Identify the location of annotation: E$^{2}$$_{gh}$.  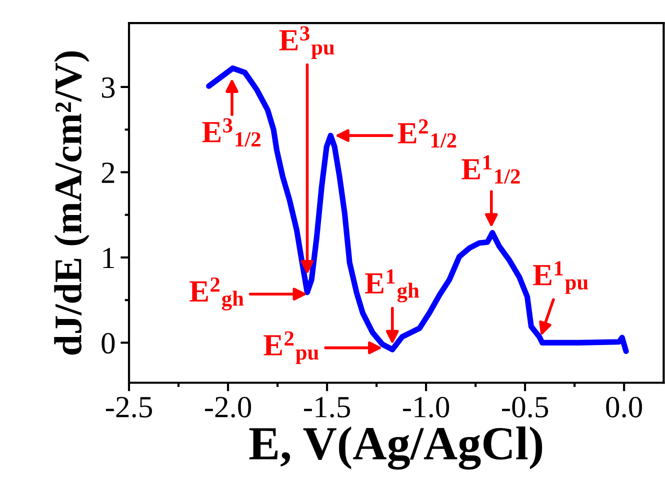
(217, 293).